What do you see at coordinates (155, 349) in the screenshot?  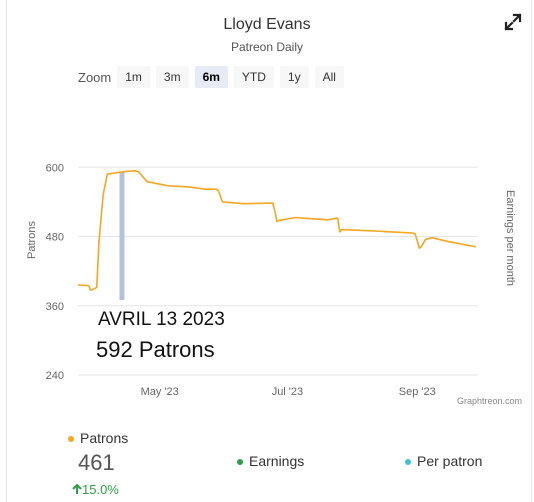 I see `annotation-value: 592 Patrons` at bounding box center [155, 349].